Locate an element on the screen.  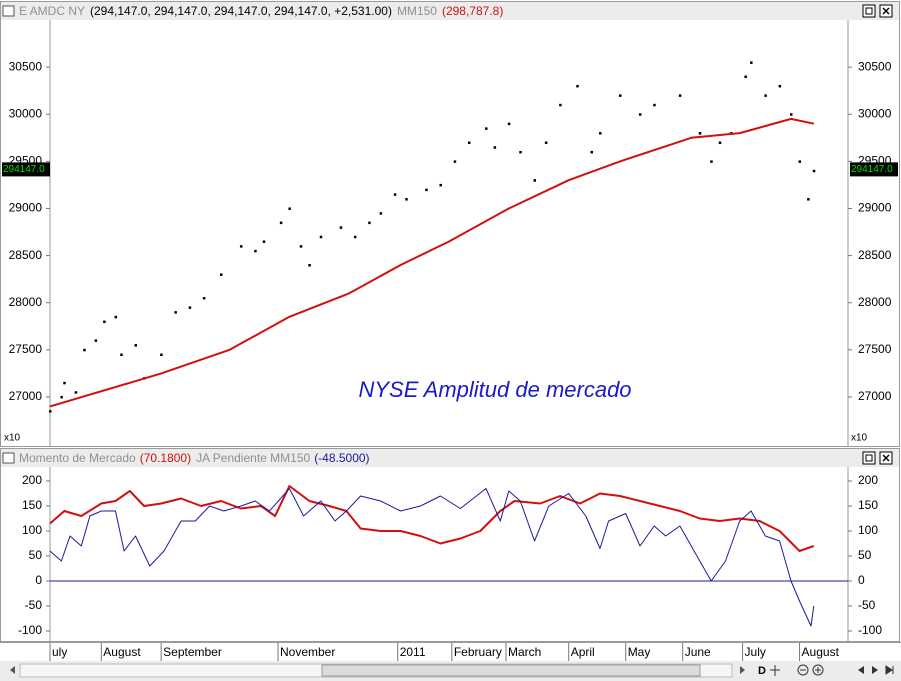
x-tick-label: May is located at coordinates (639, 652).